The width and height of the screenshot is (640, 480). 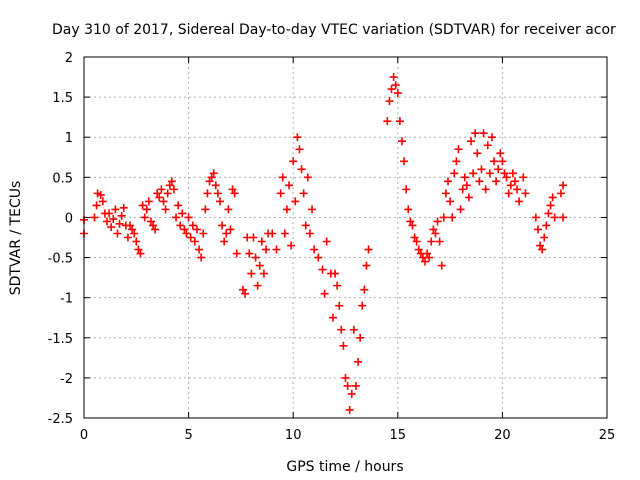 What do you see at coordinates (66, 379) in the screenshot?
I see `y-tick-label: -2` at bounding box center [66, 379].